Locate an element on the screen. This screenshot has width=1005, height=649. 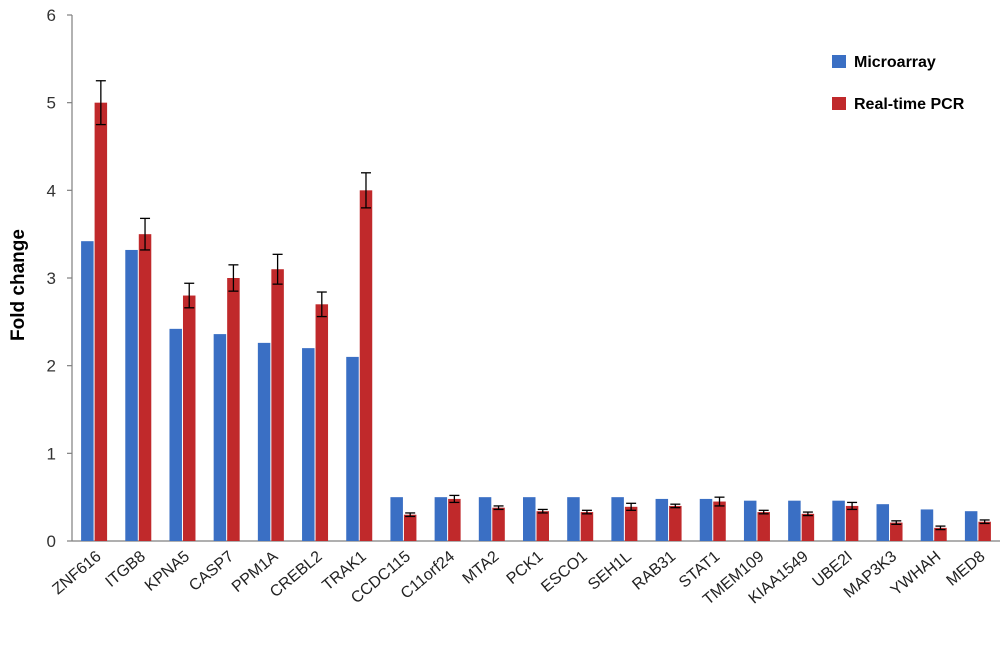
y-tick-label: 3 is located at coordinates (51, 278).